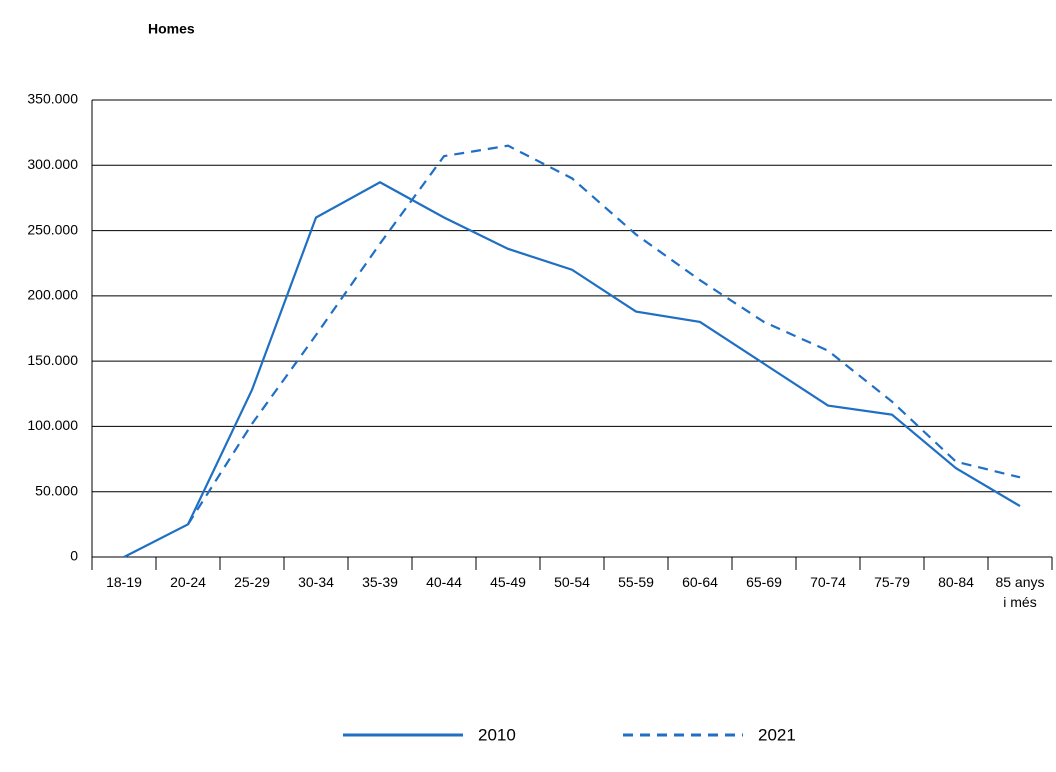 This screenshot has width=1056, height=772. What do you see at coordinates (497, 734) in the screenshot?
I see `legend-label: 2010` at bounding box center [497, 734].